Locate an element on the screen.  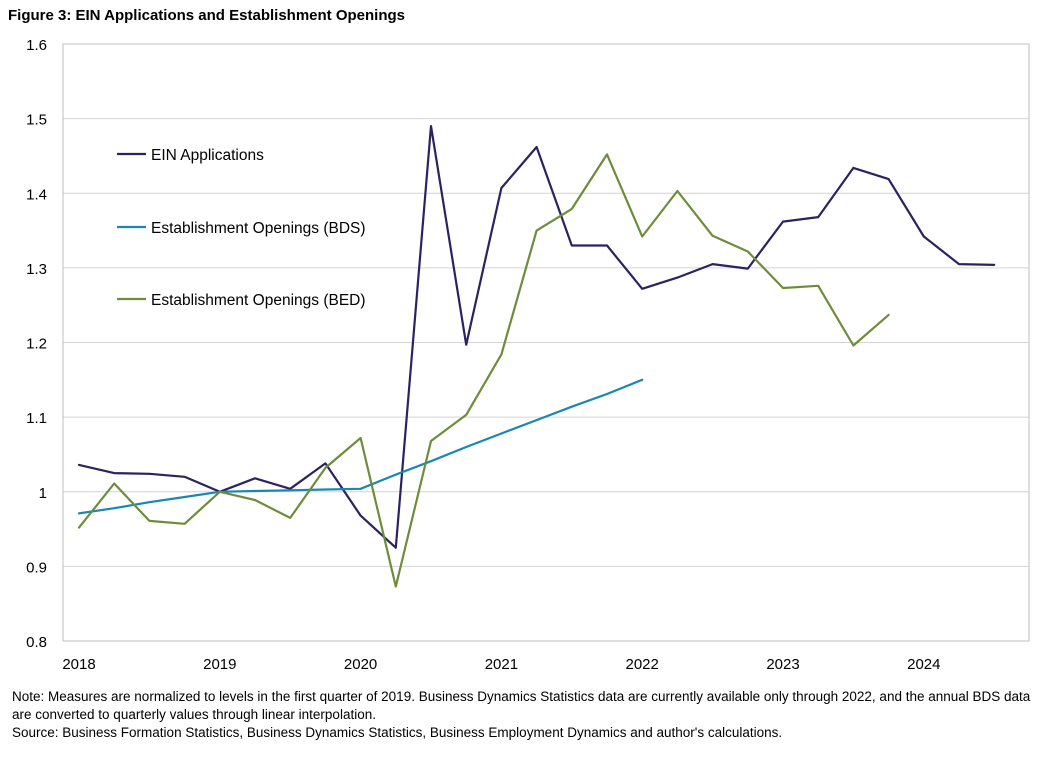
x-tick-label: 2023 is located at coordinates (782, 664).